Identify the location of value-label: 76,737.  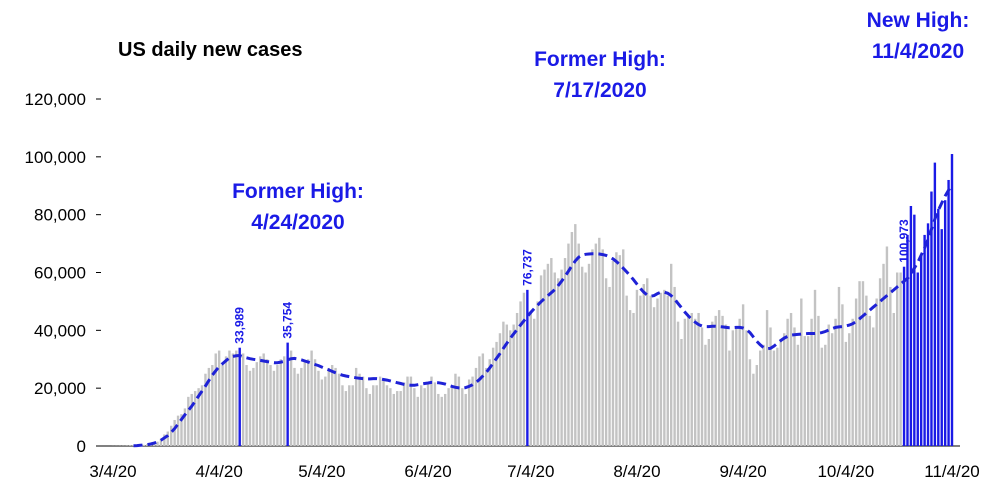
(527, 267).